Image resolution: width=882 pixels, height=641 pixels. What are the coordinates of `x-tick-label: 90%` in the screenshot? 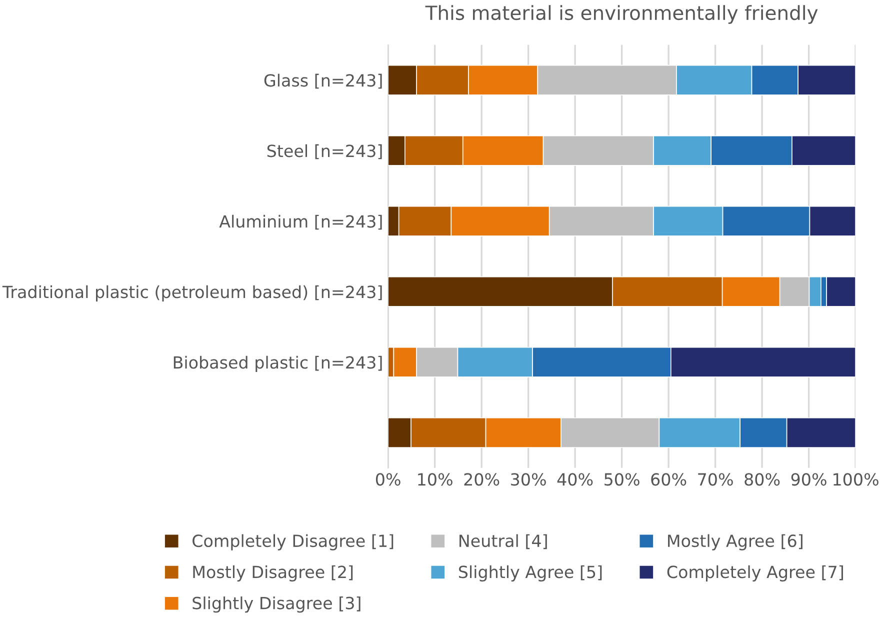 It's located at (808, 479).